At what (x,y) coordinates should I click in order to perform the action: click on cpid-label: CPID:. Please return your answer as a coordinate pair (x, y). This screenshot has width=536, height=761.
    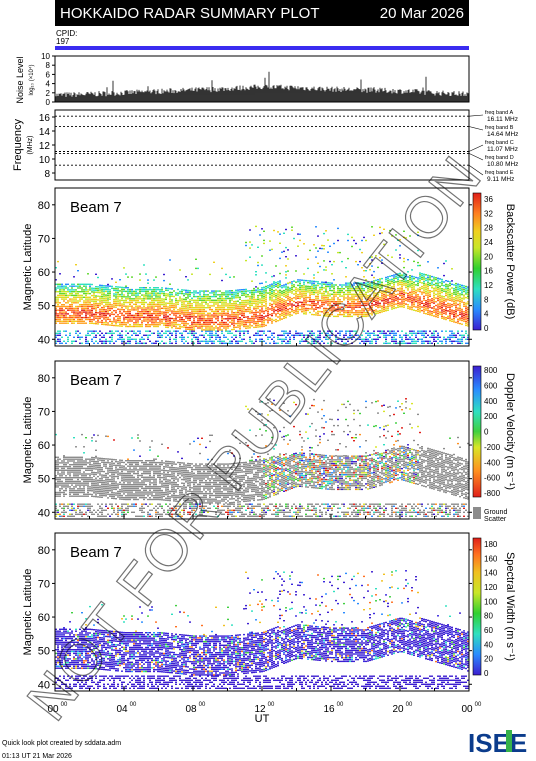
    Looking at the image, I should click on (66, 33).